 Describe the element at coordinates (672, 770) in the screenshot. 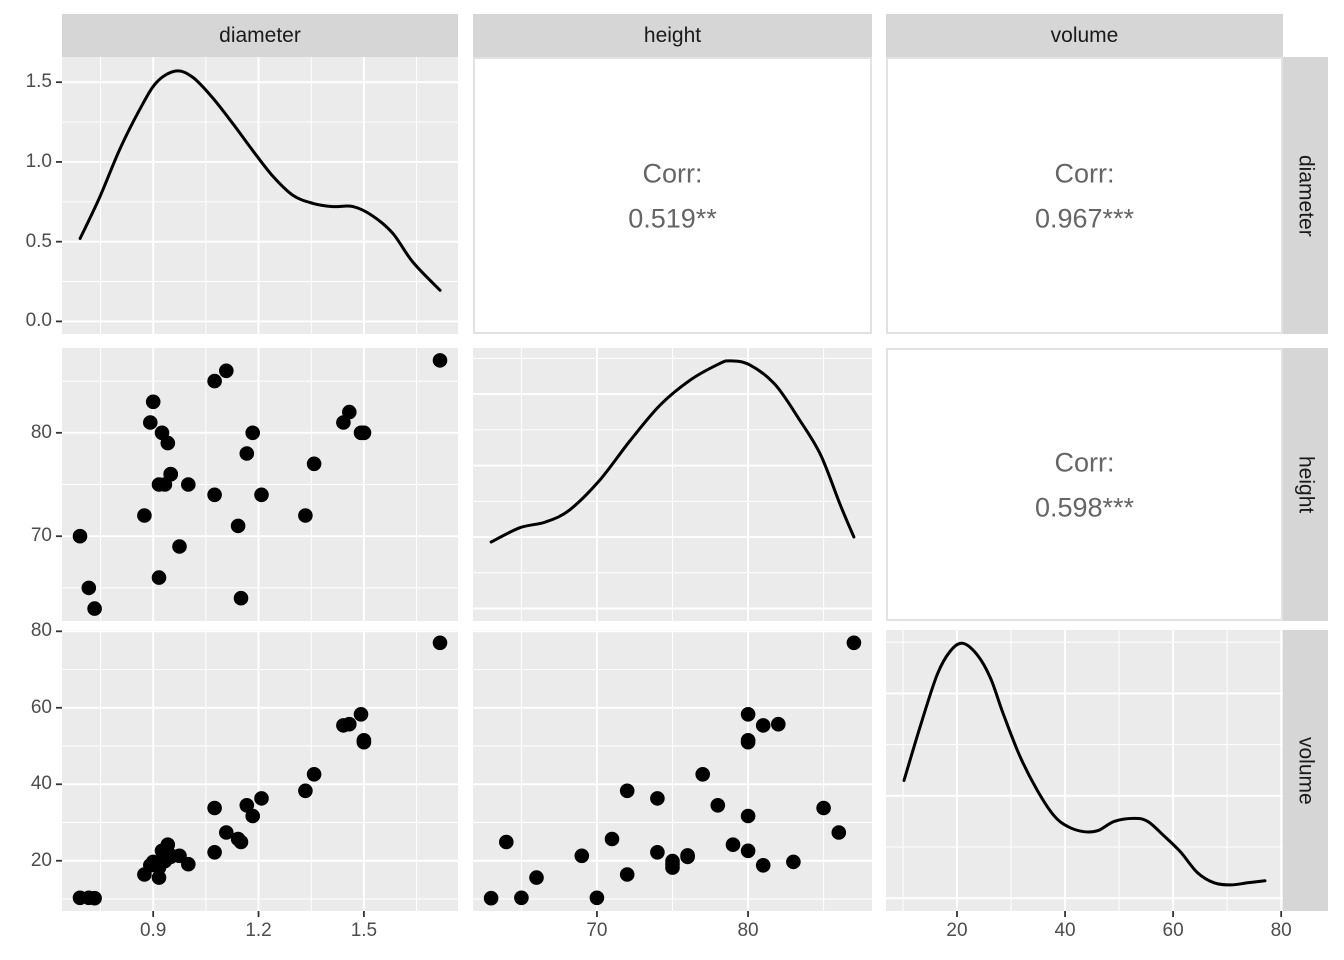

I see `panel-scatter-r3c2` at that location.